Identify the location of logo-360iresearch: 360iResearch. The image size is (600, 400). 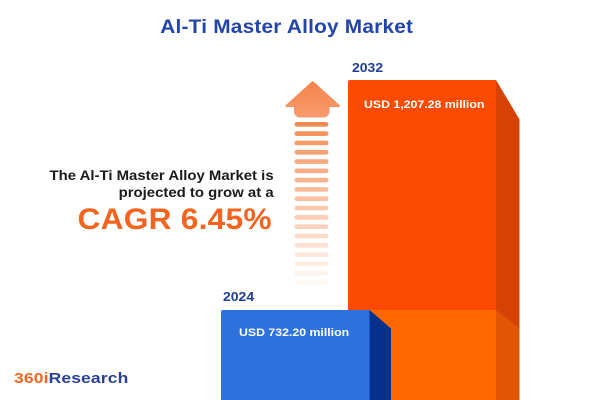
(71, 379).